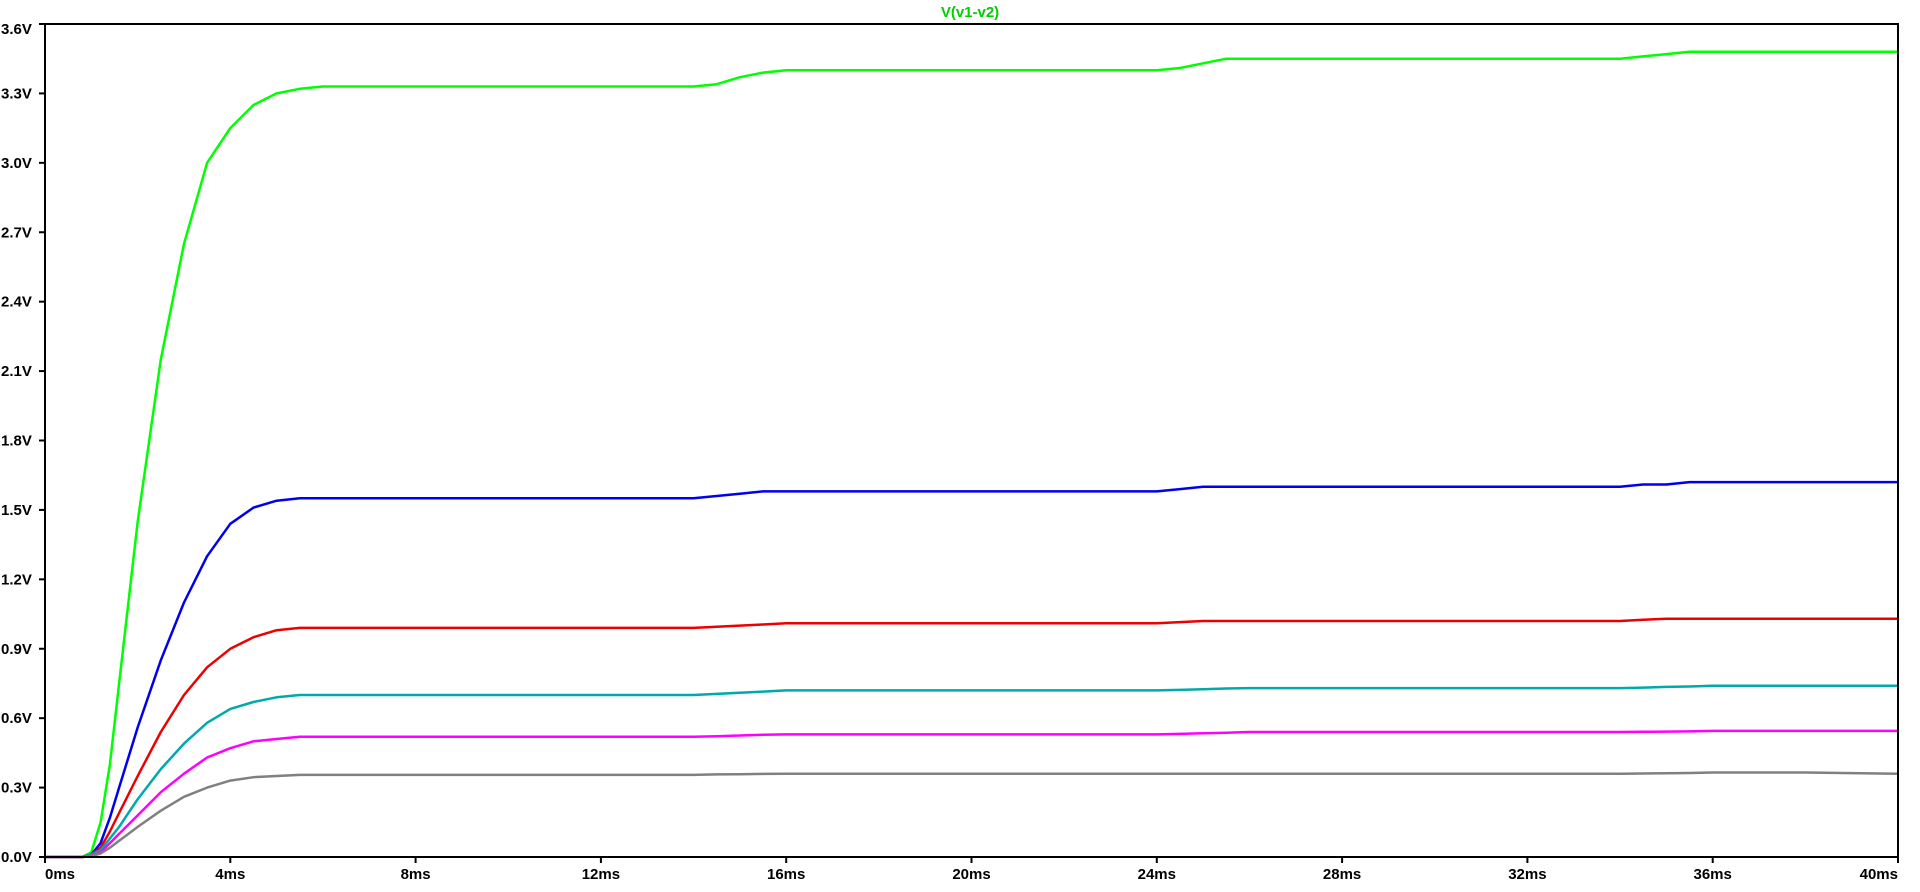  What do you see at coordinates (1879, 874) in the screenshot?
I see `x-tick-label: 40ms` at bounding box center [1879, 874].